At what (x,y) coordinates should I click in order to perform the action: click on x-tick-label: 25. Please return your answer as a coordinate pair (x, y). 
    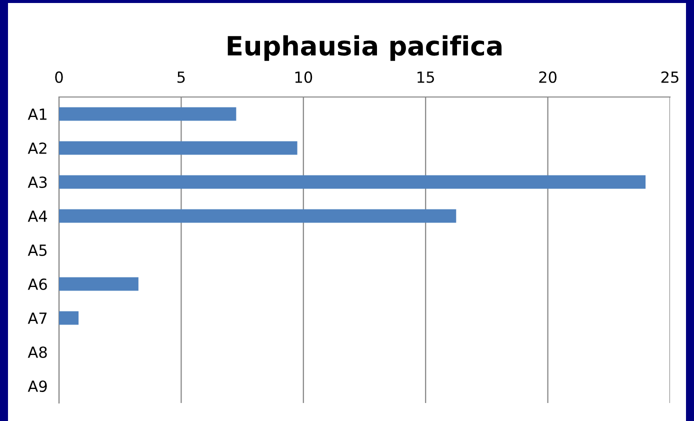
    Looking at the image, I should click on (669, 77).